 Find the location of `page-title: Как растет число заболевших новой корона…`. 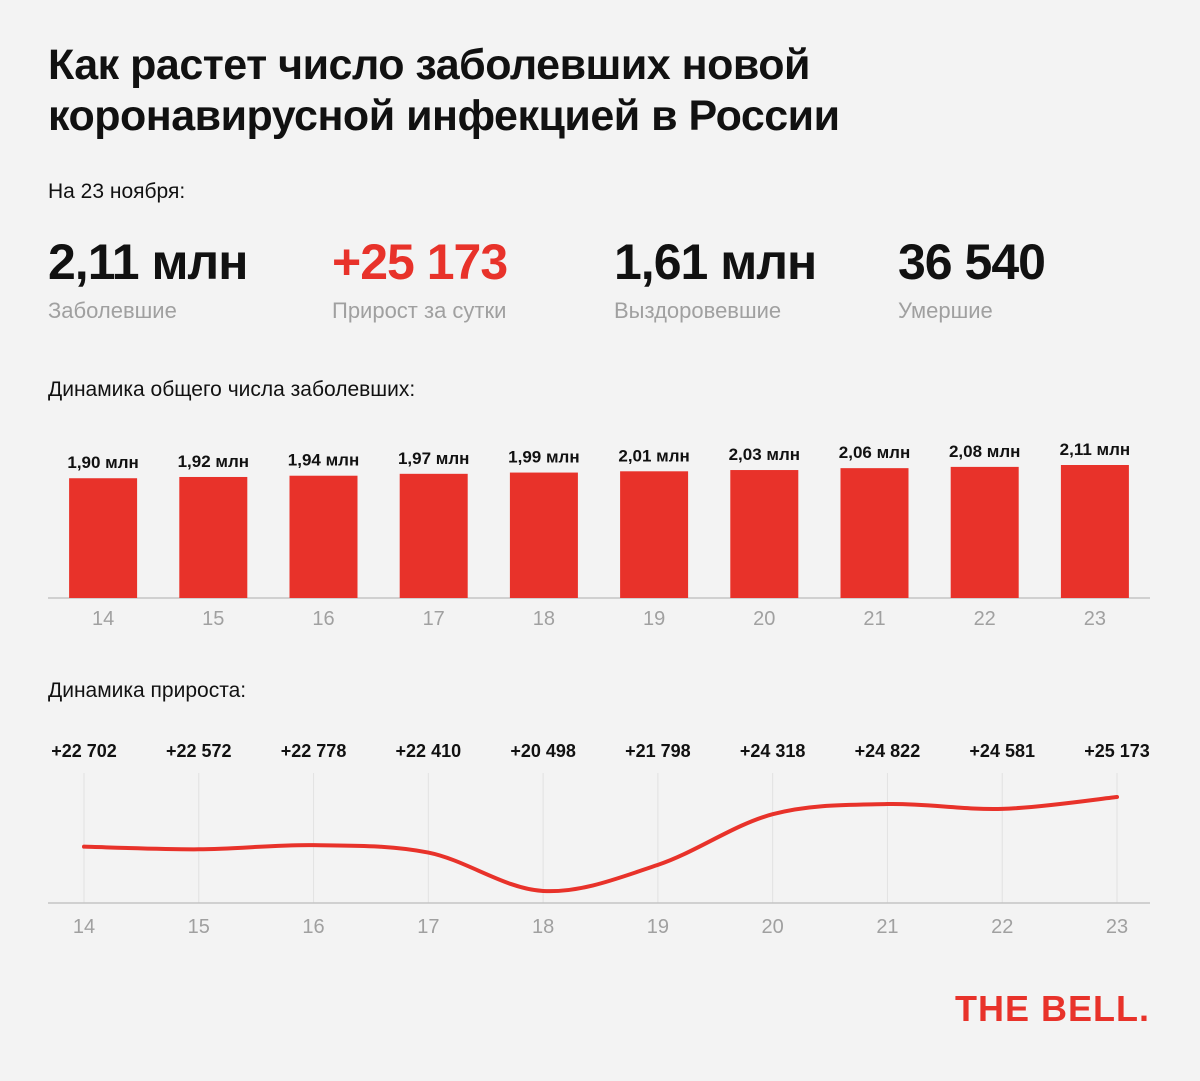

page-title: Как растет число заболевших новой корона… is located at coordinates (444, 90).